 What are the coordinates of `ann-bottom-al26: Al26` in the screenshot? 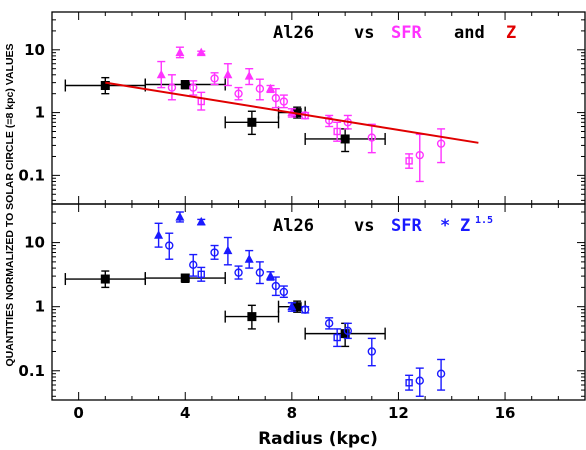 It's located at (293, 226).